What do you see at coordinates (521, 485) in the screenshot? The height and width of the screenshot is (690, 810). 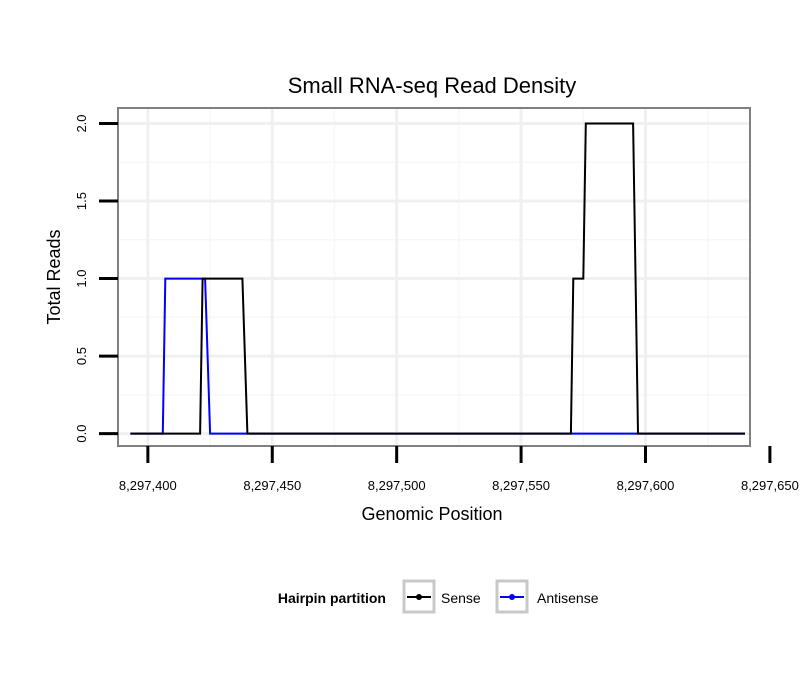 I see `x-tick-label: 8,297,550` at bounding box center [521, 485].